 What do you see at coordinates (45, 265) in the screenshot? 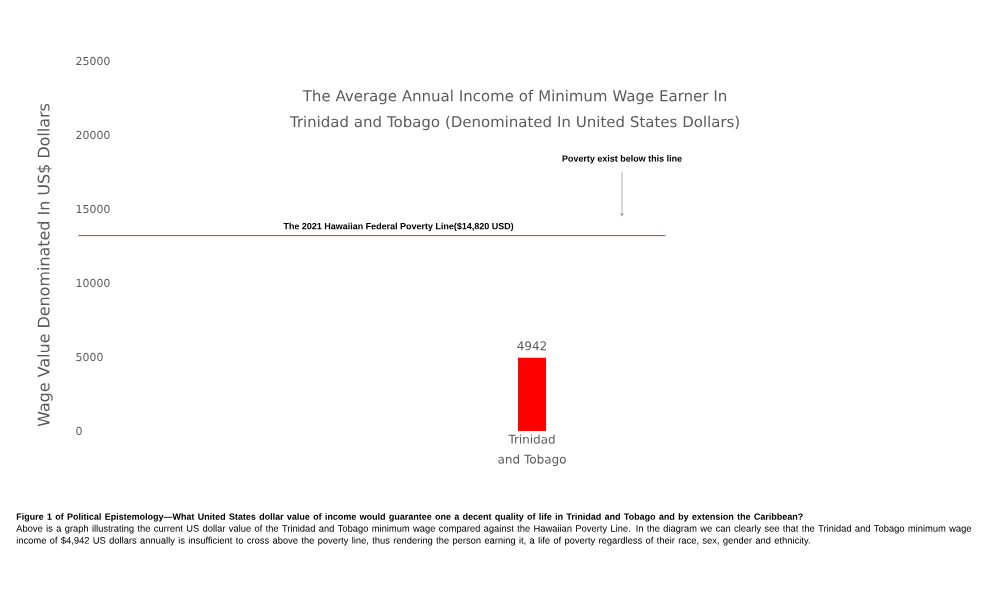
I see `y-axis-title: Wage Value Denominated In US$ Dollars` at bounding box center [45, 265].